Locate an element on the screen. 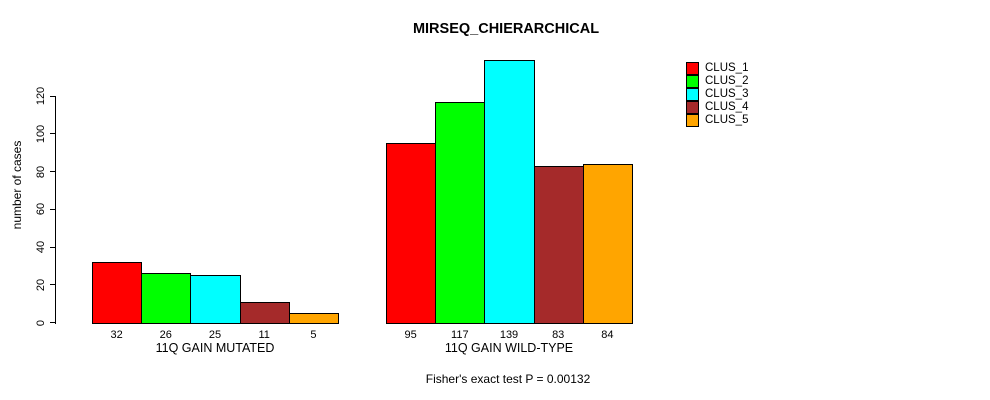  y-axis-label: number of cases is located at coordinates (17, 185).